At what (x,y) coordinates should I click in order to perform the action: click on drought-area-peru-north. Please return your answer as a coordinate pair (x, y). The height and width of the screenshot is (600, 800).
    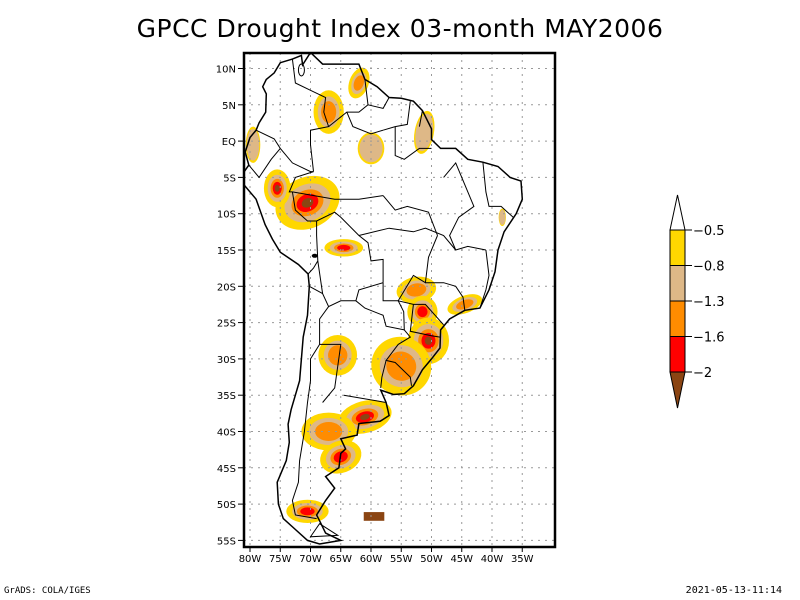
    Looking at the image, I should click on (277, 188).